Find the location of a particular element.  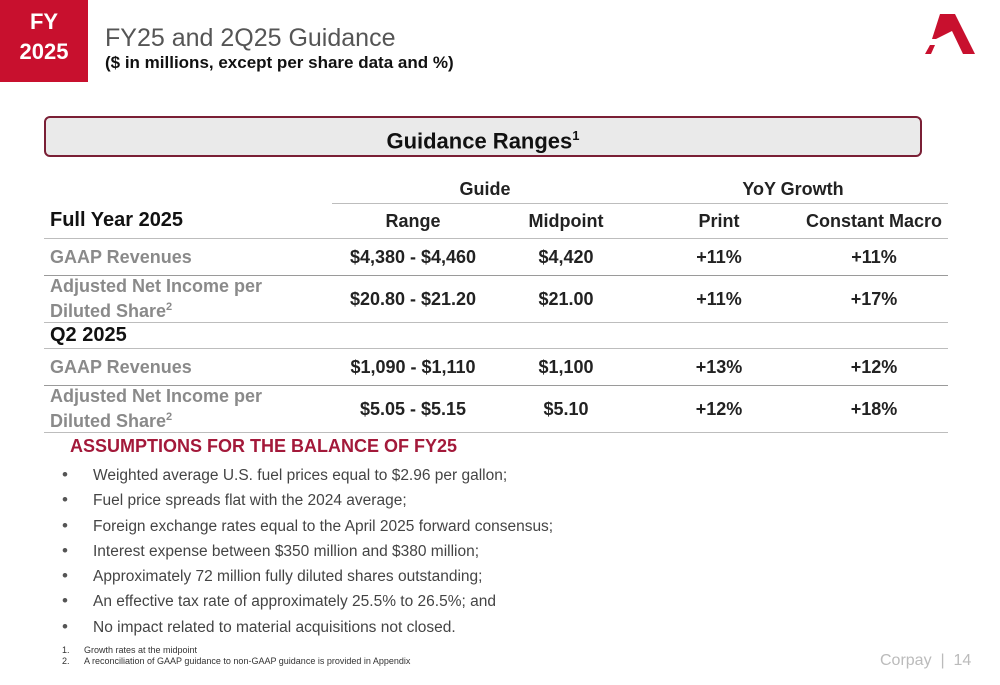

guidance-banner: Guidance Ranges1 is located at coordinates (483, 136).